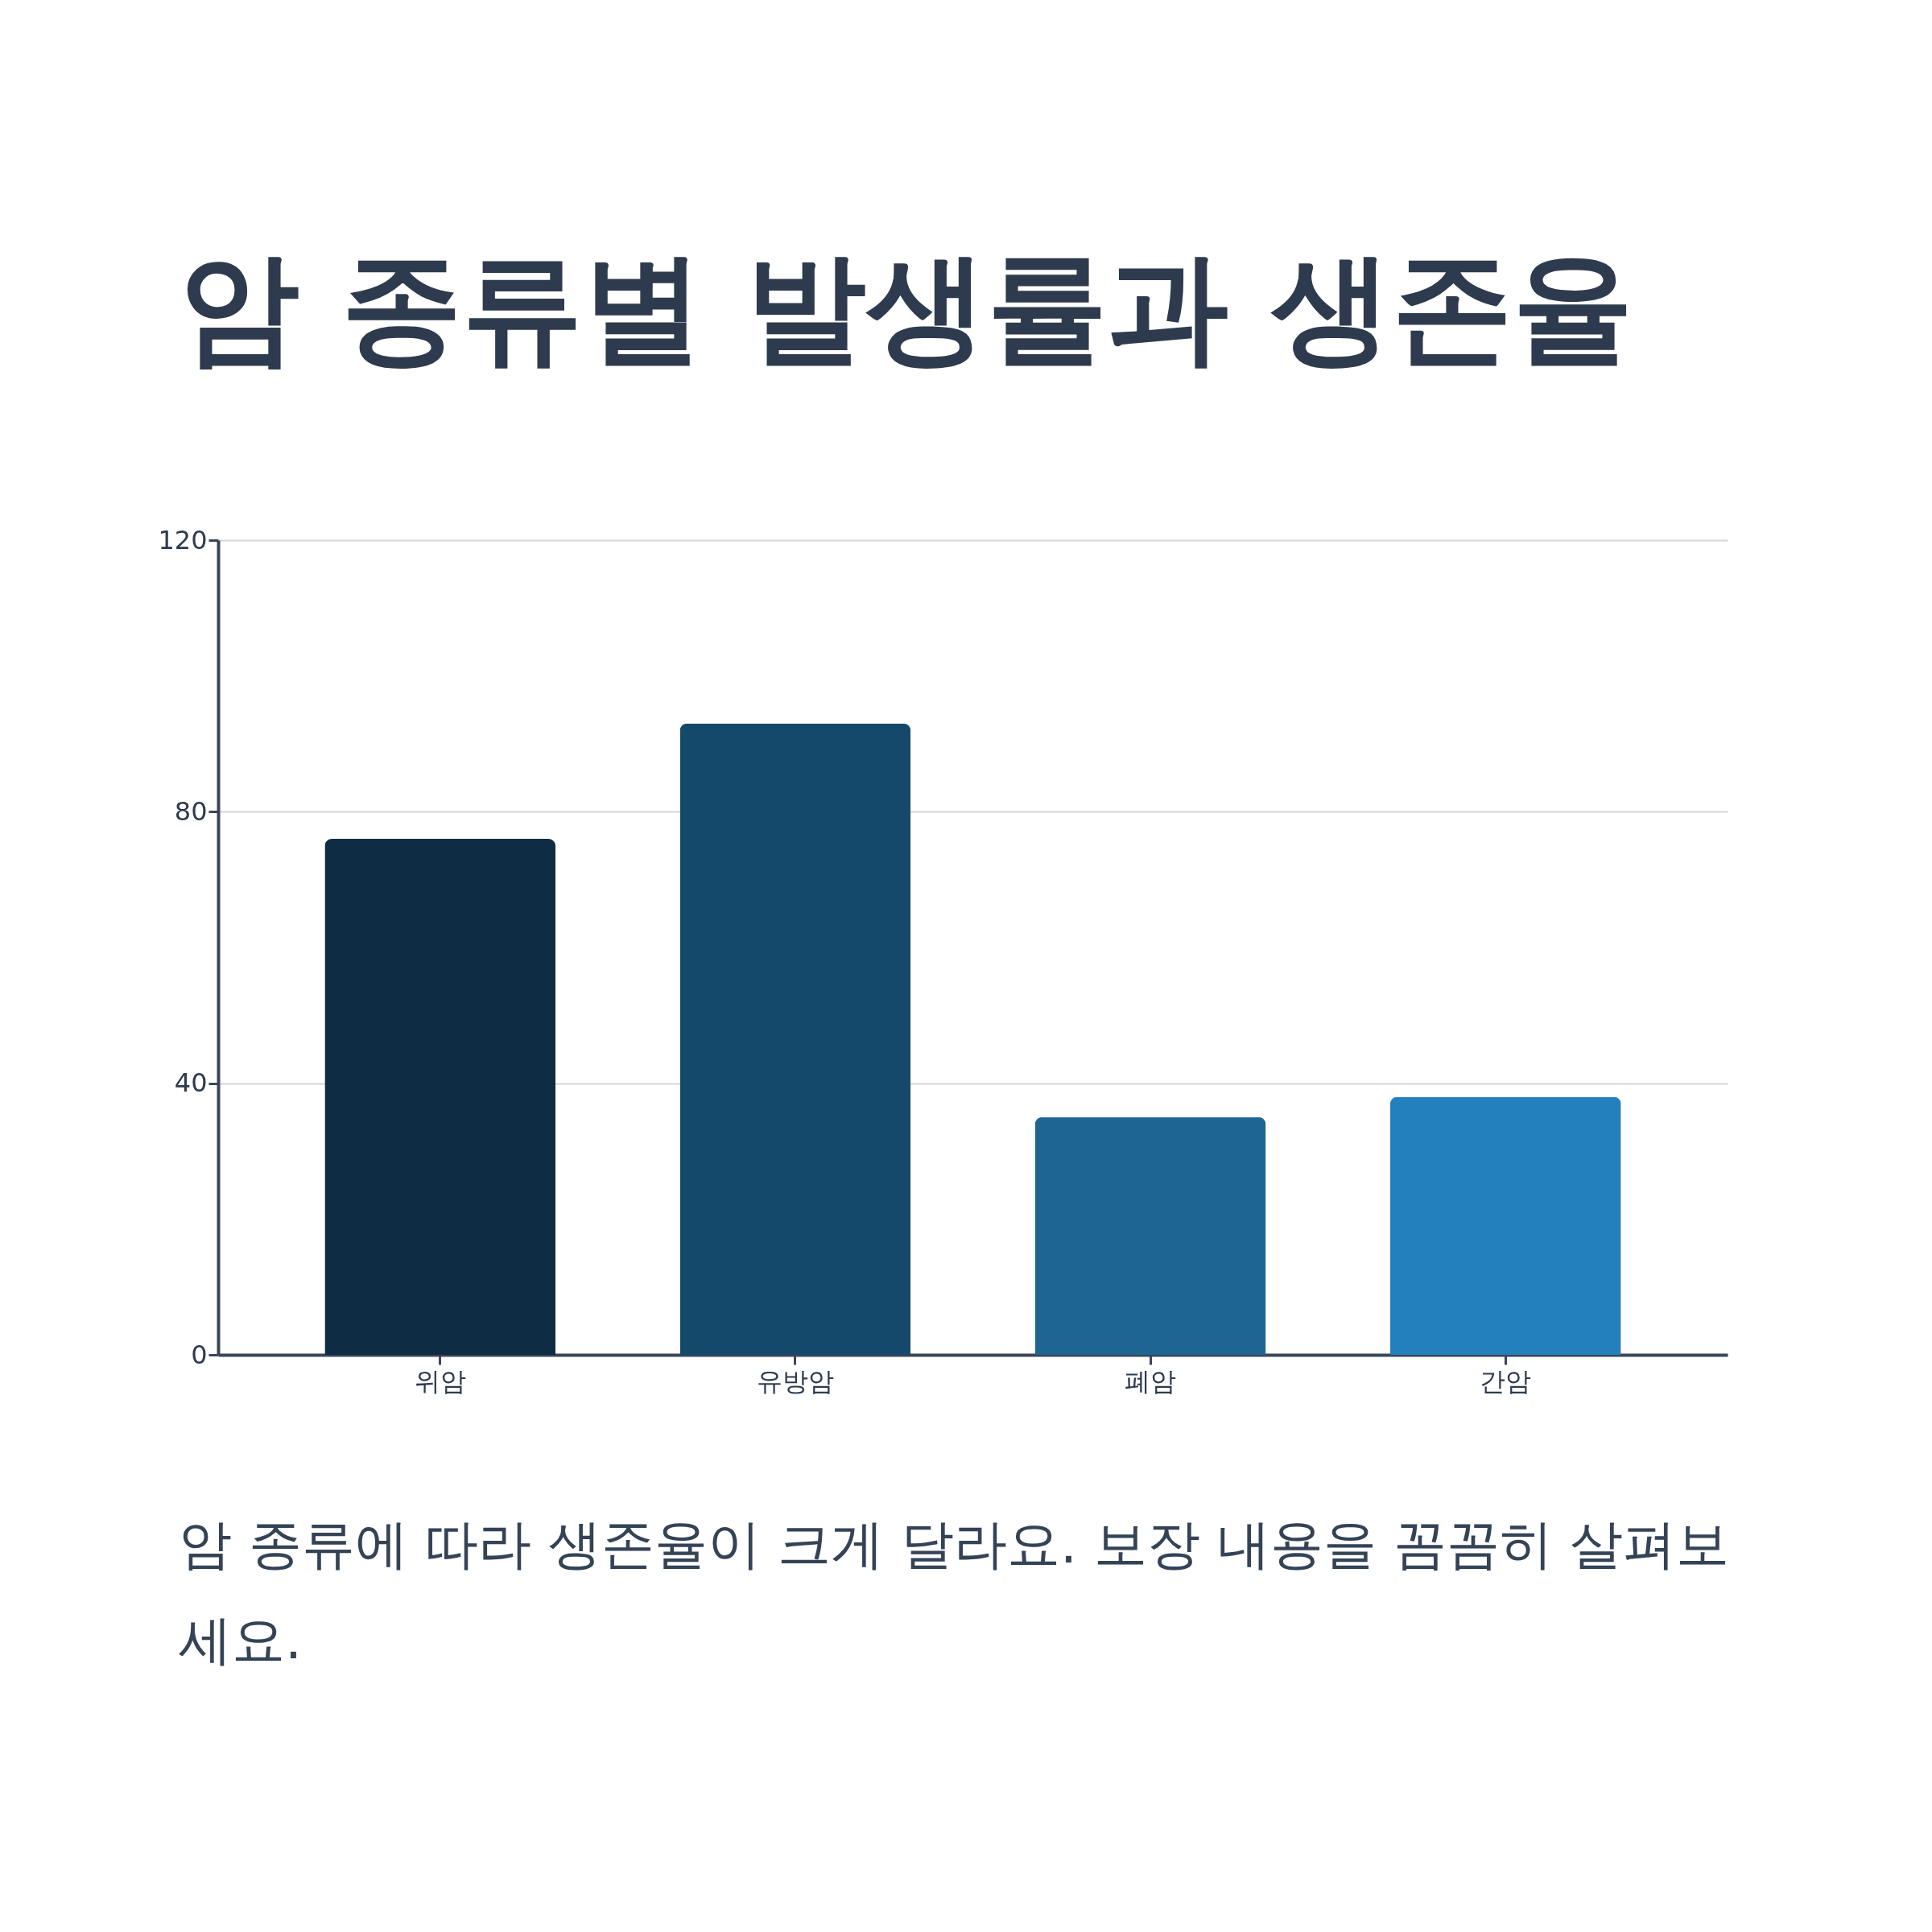 This screenshot has height=1932, width=1932. Describe the element at coordinates (183, 539) in the screenshot. I see `y-tick-label: 120` at that location.